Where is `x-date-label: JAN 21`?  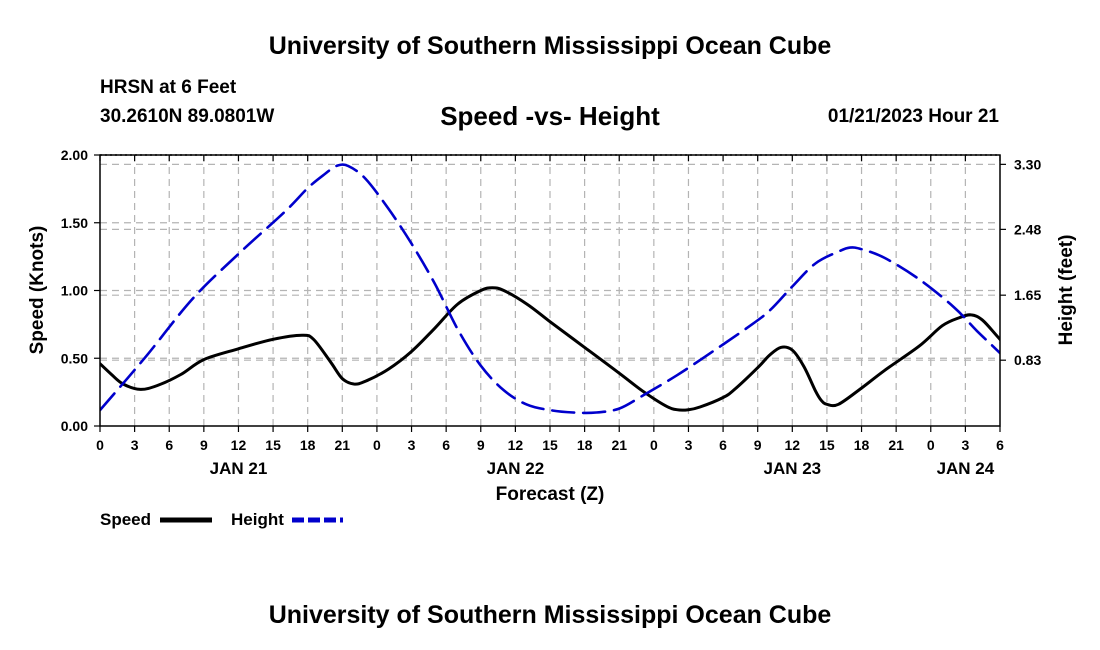
x-date-label: JAN 21 is located at coordinates (239, 468).